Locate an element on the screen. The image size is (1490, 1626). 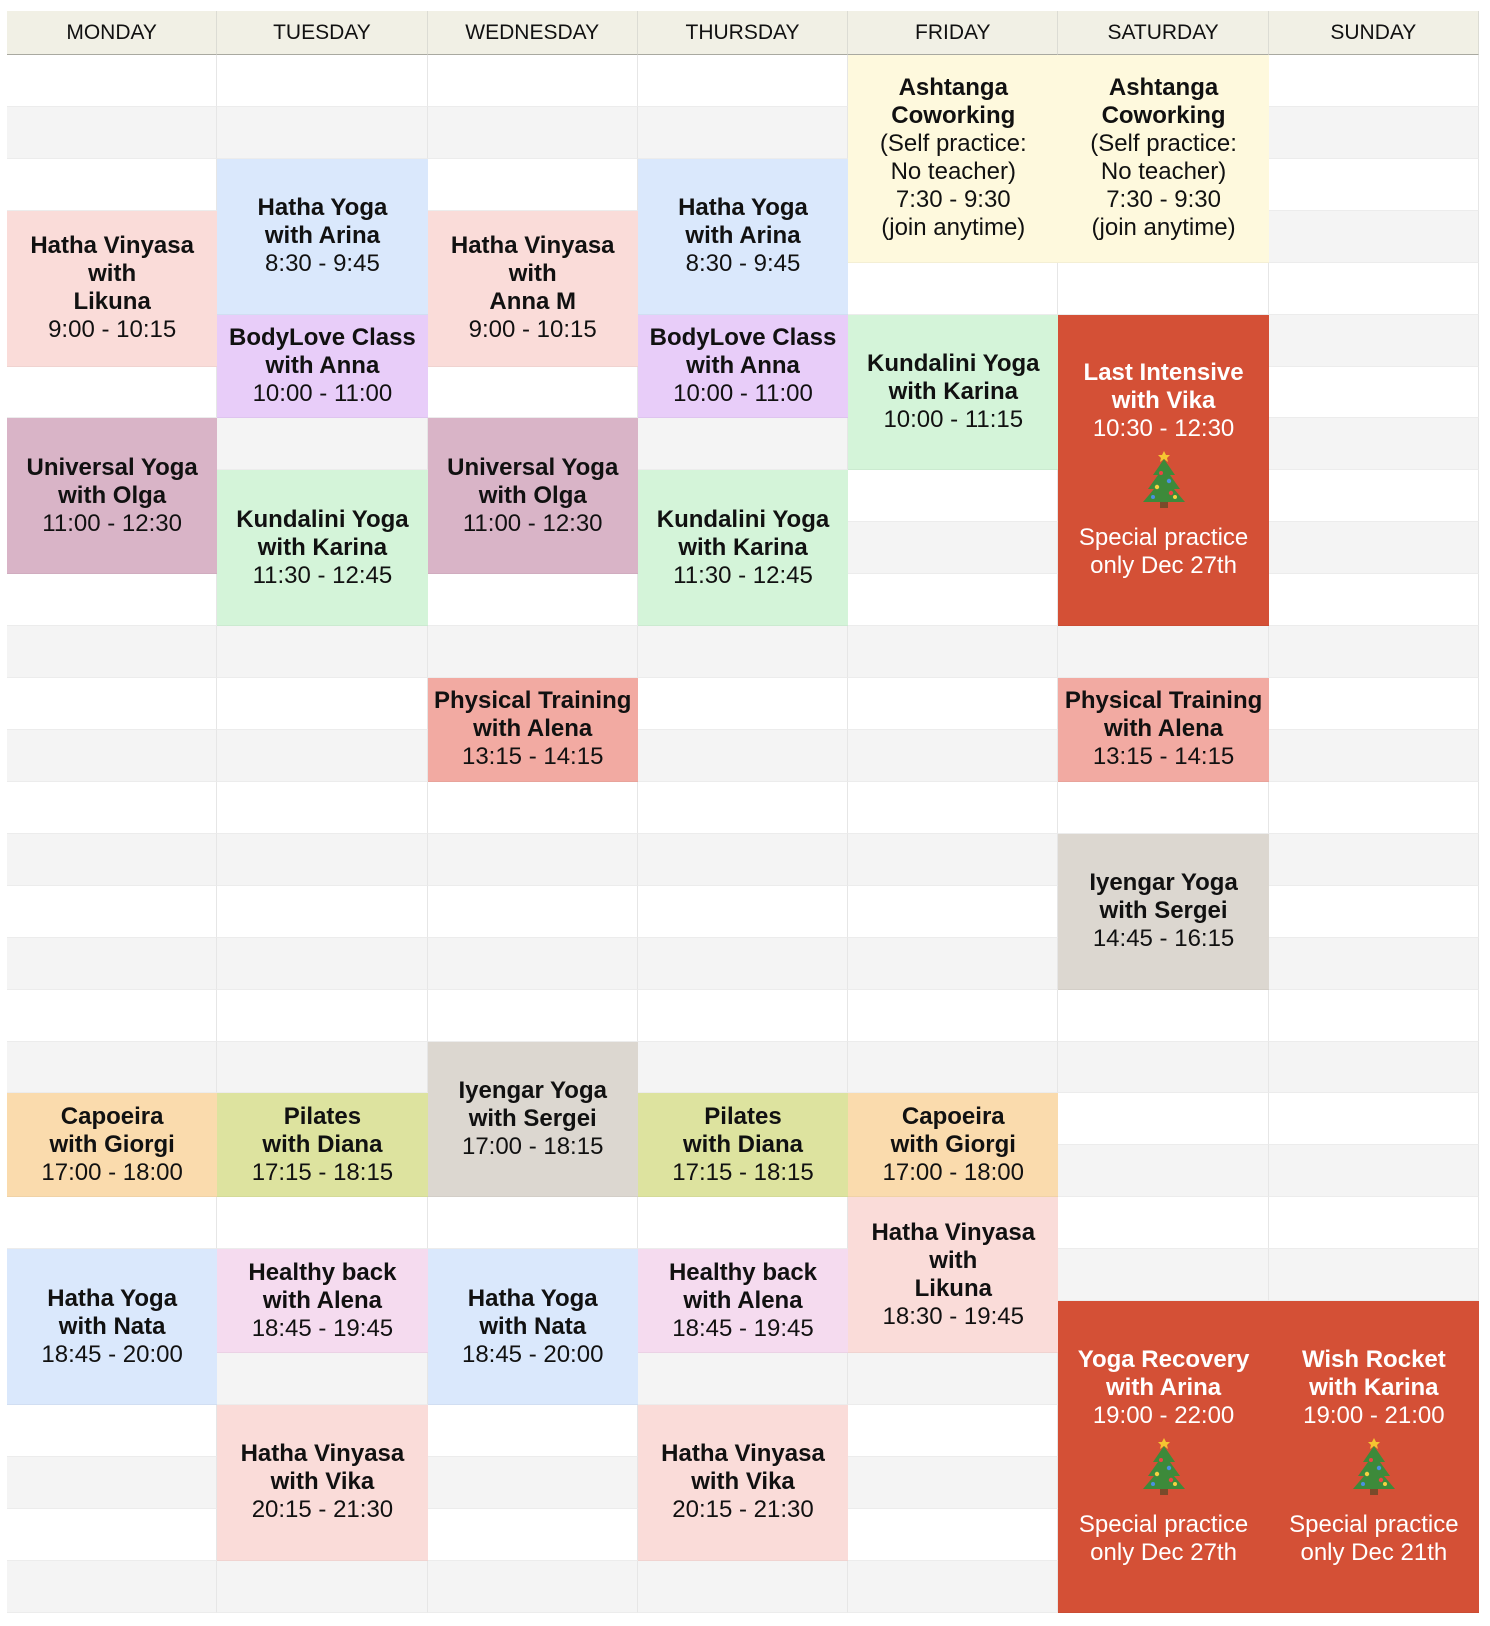
class-title-line: Likuna is located at coordinates (112, 302).